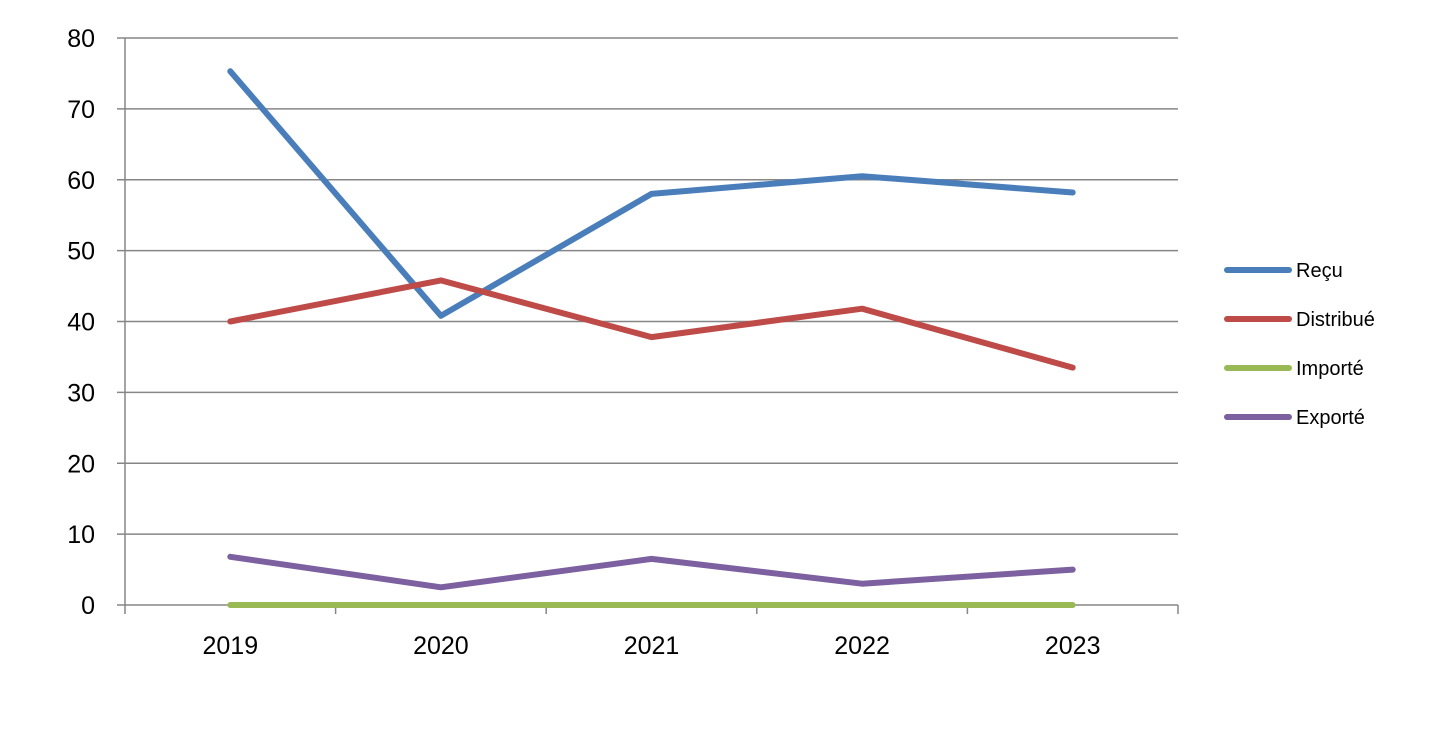 The image size is (1450, 739). What do you see at coordinates (652, 646) in the screenshot?
I see `x-tick-label: 2021` at bounding box center [652, 646].